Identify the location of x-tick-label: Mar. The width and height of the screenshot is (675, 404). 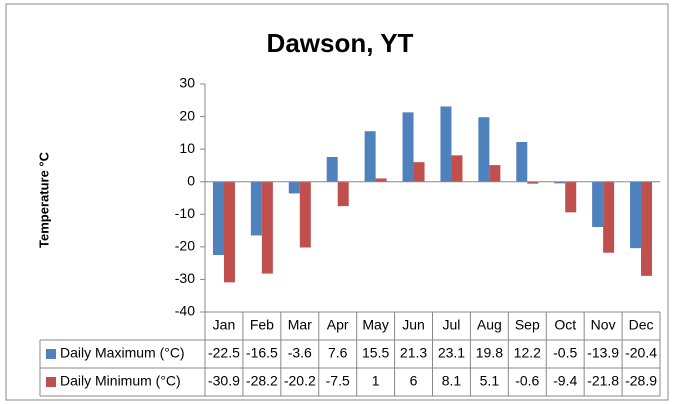
(300, 325).